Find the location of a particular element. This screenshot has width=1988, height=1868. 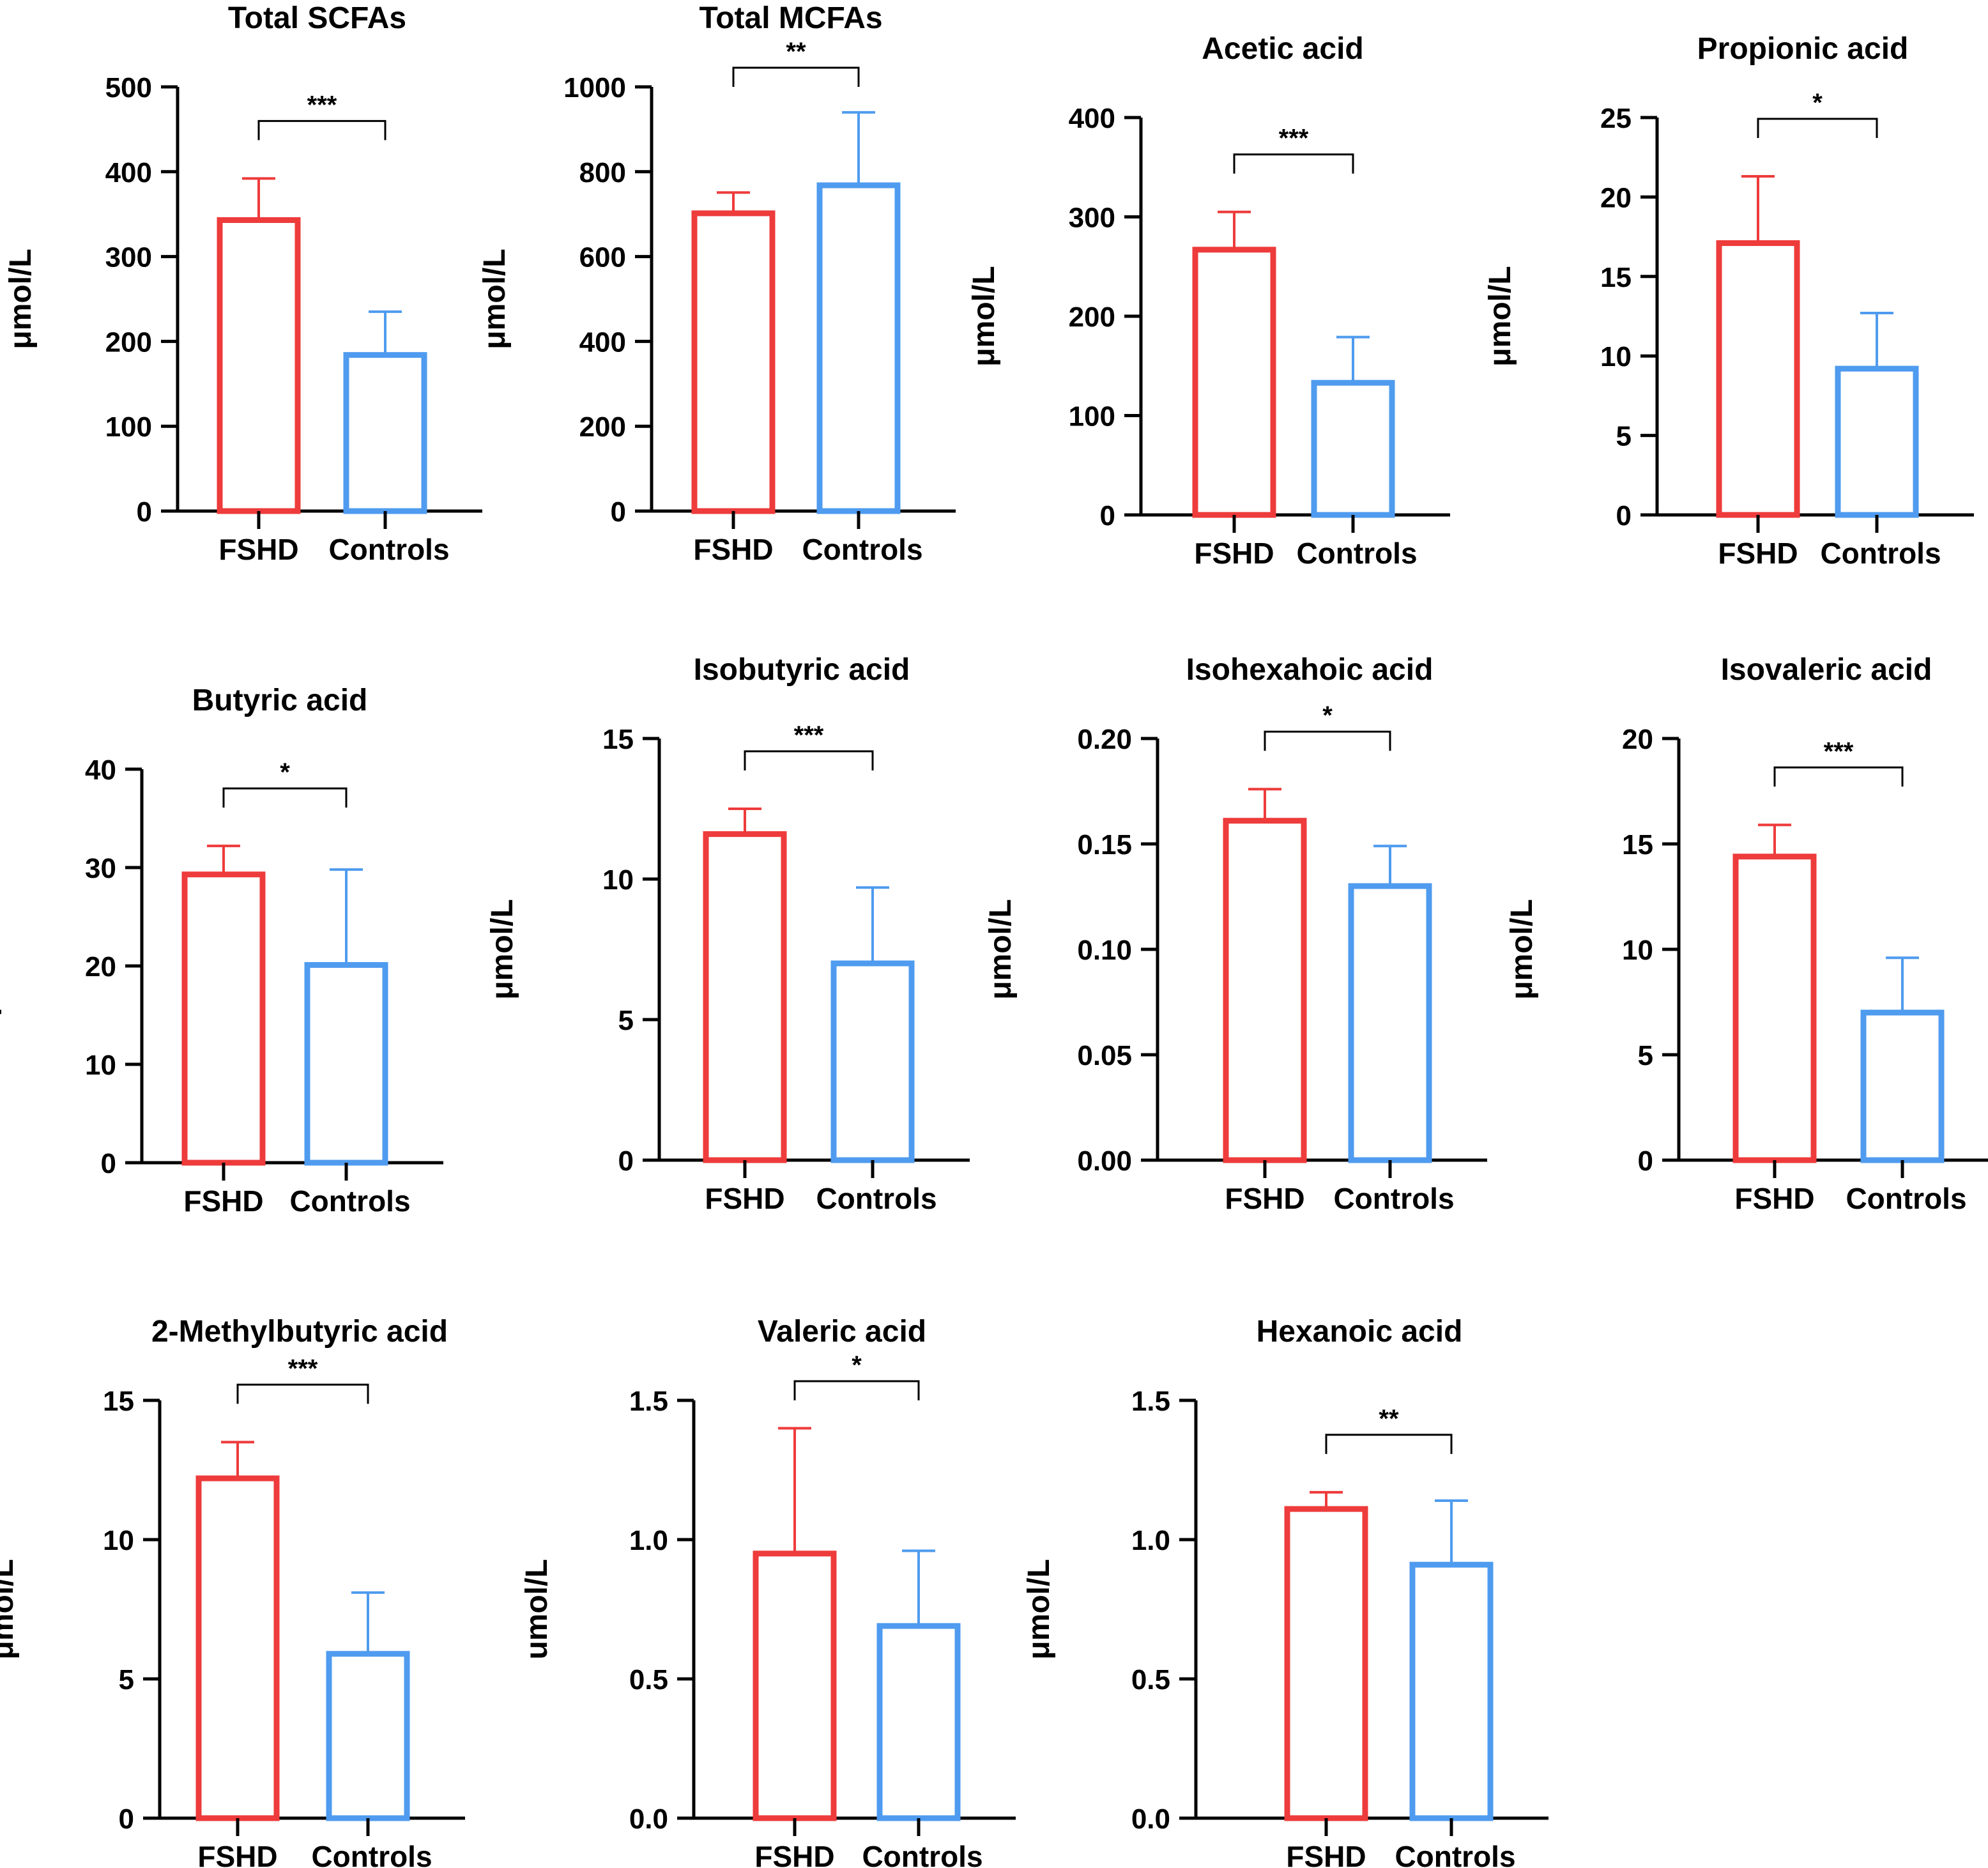

chart10-bar-fshd is located at coordinates (795, 1685).